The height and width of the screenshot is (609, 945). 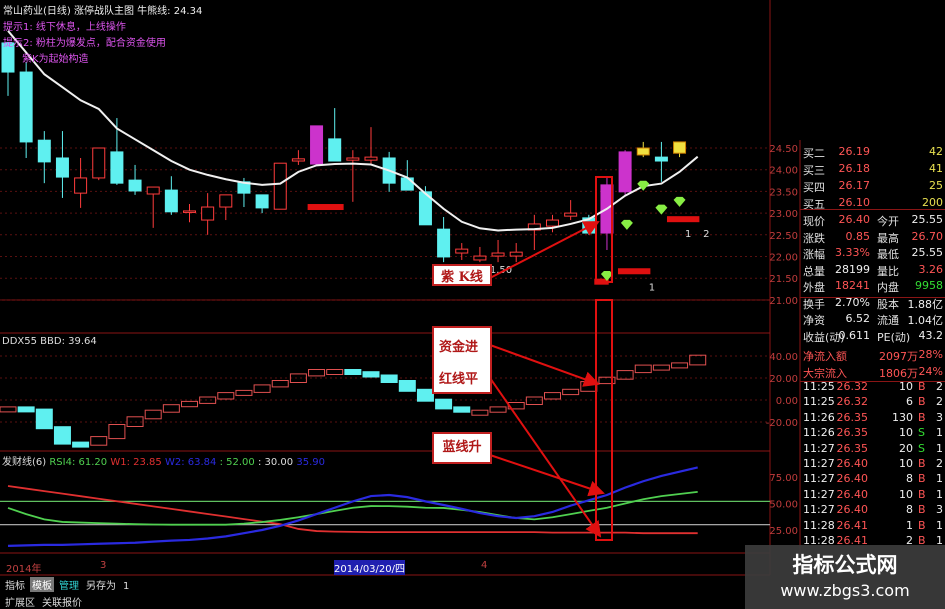 What do you see at coordinates (858, 236) in the screenshot?
I see `stat-value: 0.85` at bounding box center [858, 236].